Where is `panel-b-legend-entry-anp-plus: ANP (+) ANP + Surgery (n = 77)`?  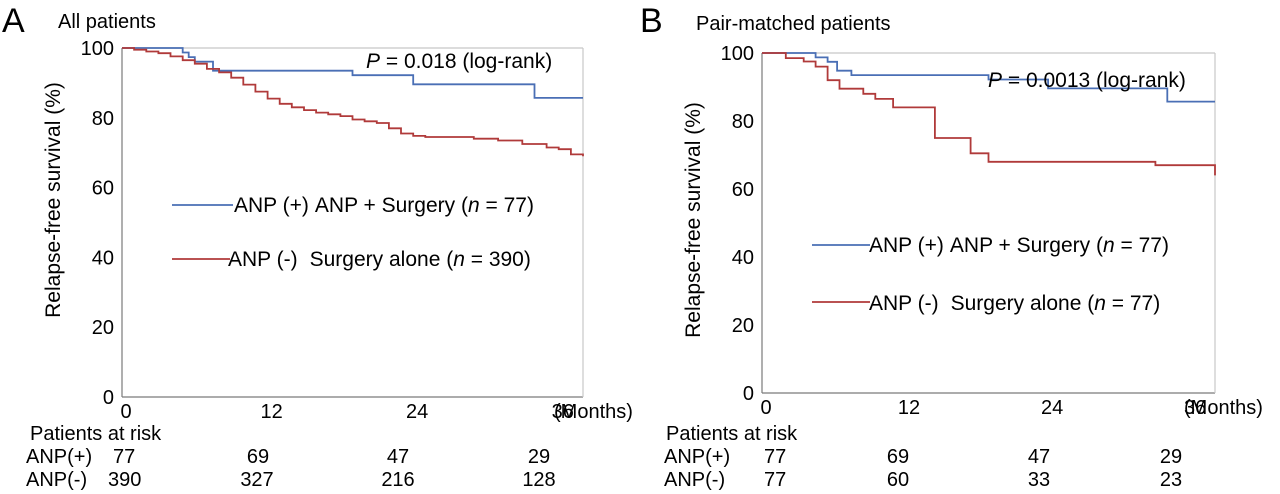 panel-b-legend-entry-anp-plus: ANP (+) ANP + Surgery (n = 77) is located at coordinates (1019, 245).